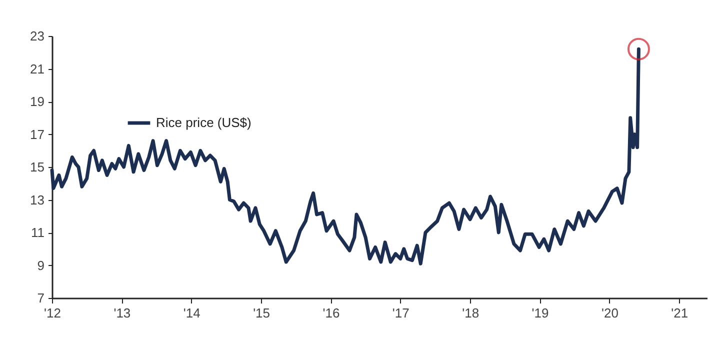 Image resolution: width=720 pixels, height=340 pixels. I want to click on y-tick-label: 9, so click(40, 265).